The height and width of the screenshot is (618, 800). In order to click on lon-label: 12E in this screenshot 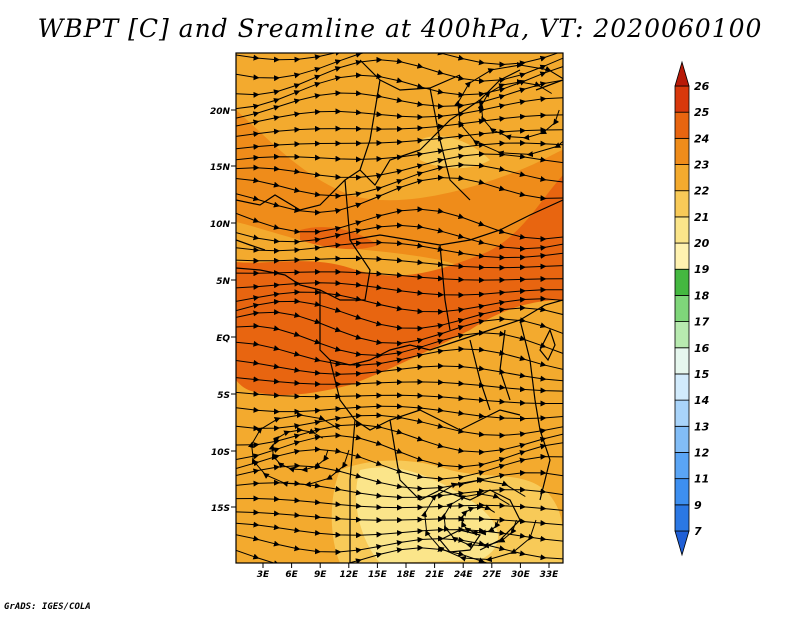, I will do `click(349, 575)`.